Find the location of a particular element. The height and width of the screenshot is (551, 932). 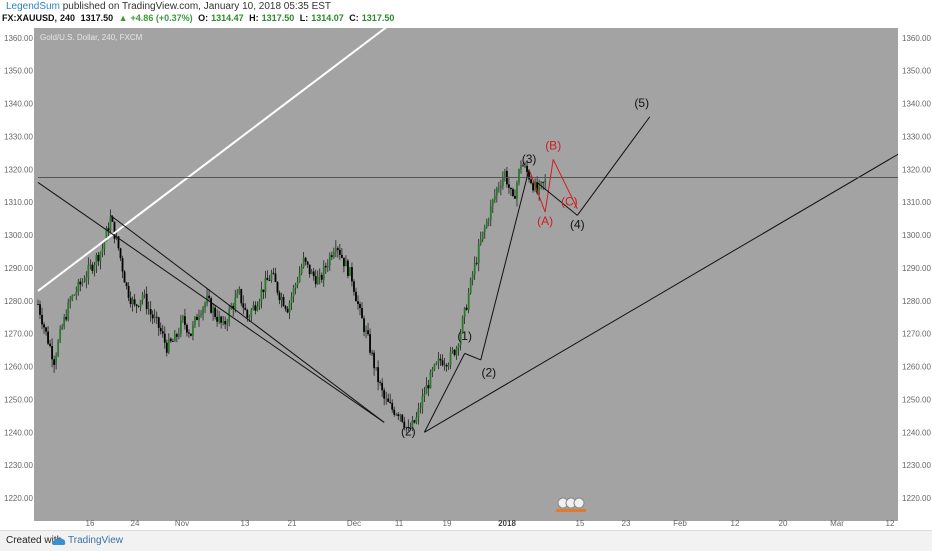

wave-c-line is located at coordinates (565, 184).